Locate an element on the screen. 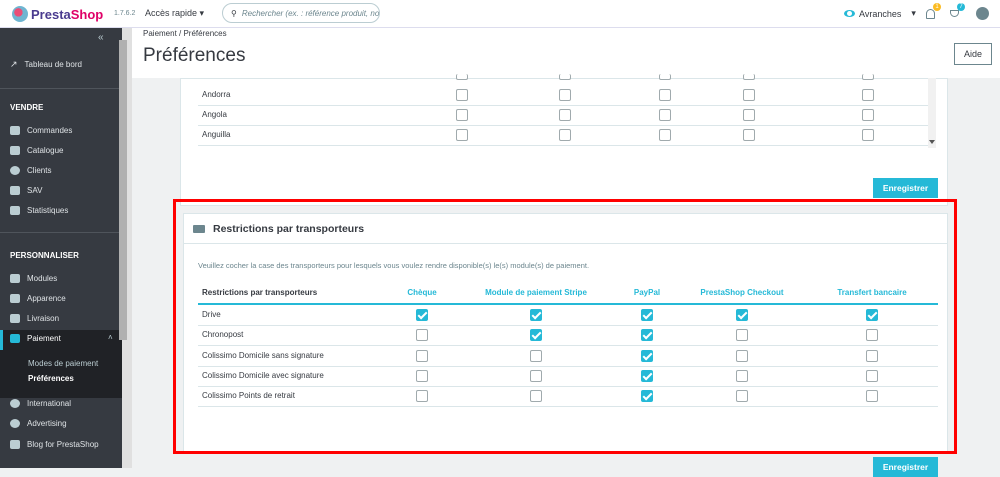 Image resolution: width=1000 pixels, height=477 pixels. label: Statistiques is located at coordinates (48, 210).